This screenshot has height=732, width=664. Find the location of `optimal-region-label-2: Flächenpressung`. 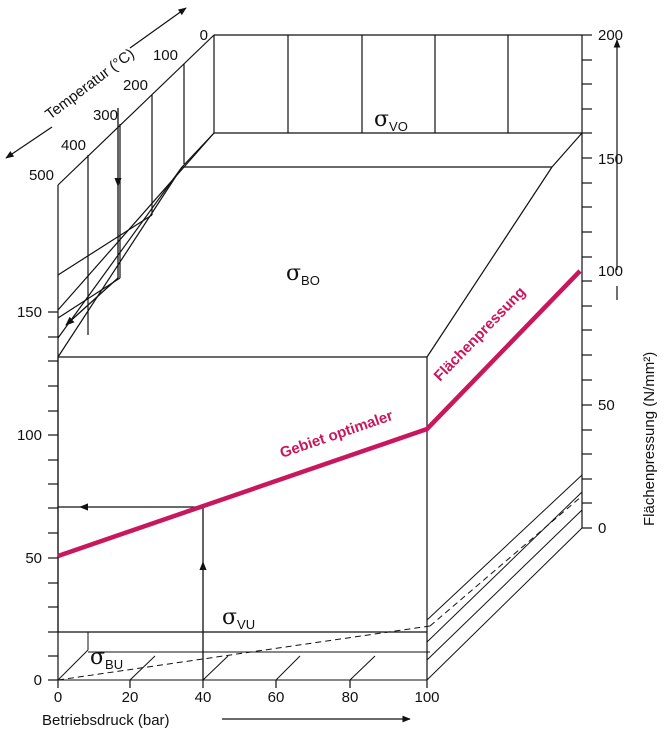

optimal-region-label-2: Flächenpressung is located at coordinates (480, 334).